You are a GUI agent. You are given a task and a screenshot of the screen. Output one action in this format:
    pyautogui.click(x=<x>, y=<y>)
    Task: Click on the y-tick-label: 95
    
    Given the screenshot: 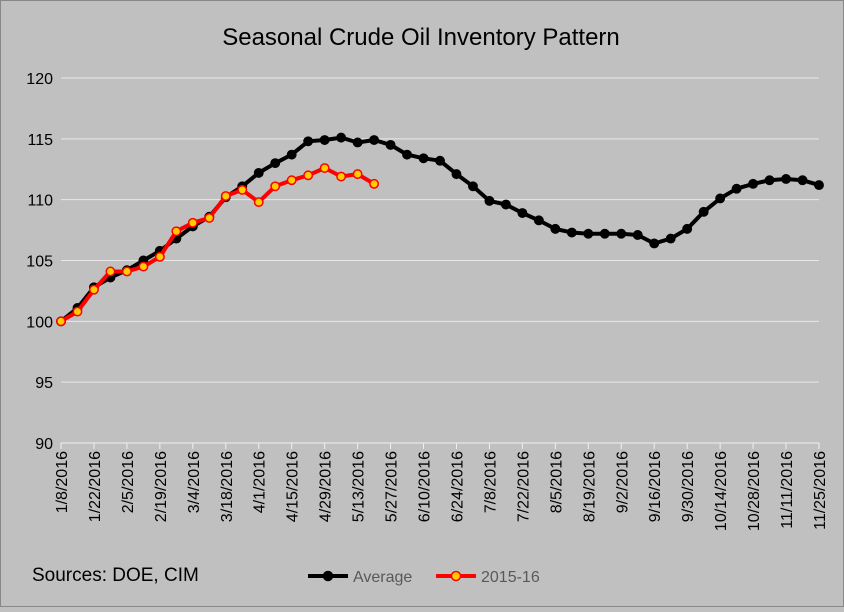 What is the action you would take?
    pyautogui.click(x=44, y=383)
    